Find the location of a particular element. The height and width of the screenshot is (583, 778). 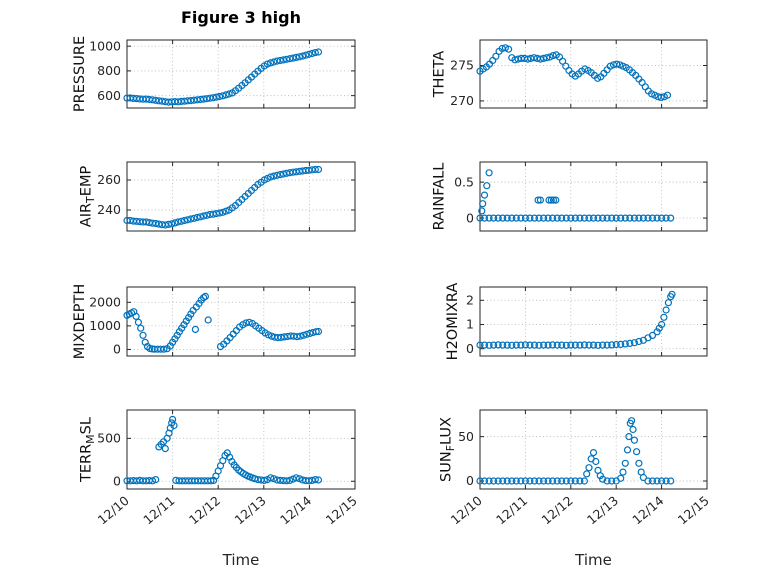

y-axis-label: AIRTEMP is located at coordinates (88, 197).